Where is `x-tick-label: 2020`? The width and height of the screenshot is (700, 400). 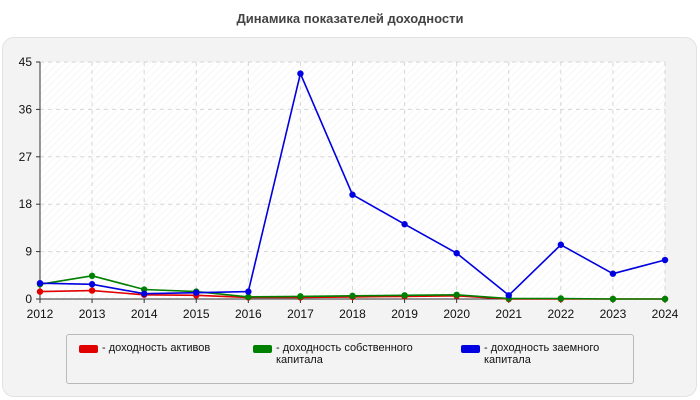 x-tick-label: 2020 is located at coordinates (456, 314).